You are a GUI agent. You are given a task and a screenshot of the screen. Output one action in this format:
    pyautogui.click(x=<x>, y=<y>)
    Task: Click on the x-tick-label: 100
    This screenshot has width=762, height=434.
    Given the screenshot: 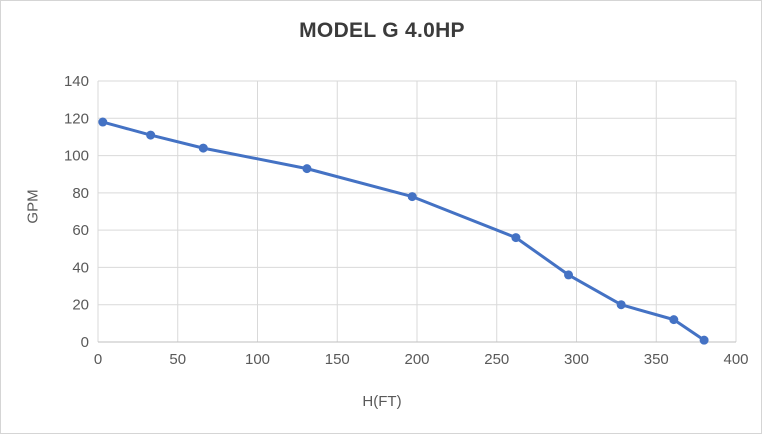 What is the action you would take?
    pyautogui.click(x=257, y=359)
    